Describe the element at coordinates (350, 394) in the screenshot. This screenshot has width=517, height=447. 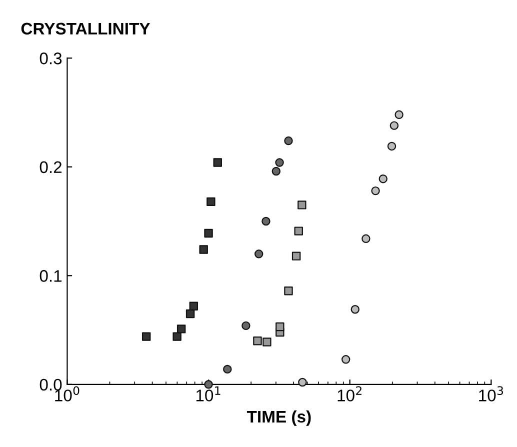
I see `x-tick-label: 10$^{2}$` at that location.